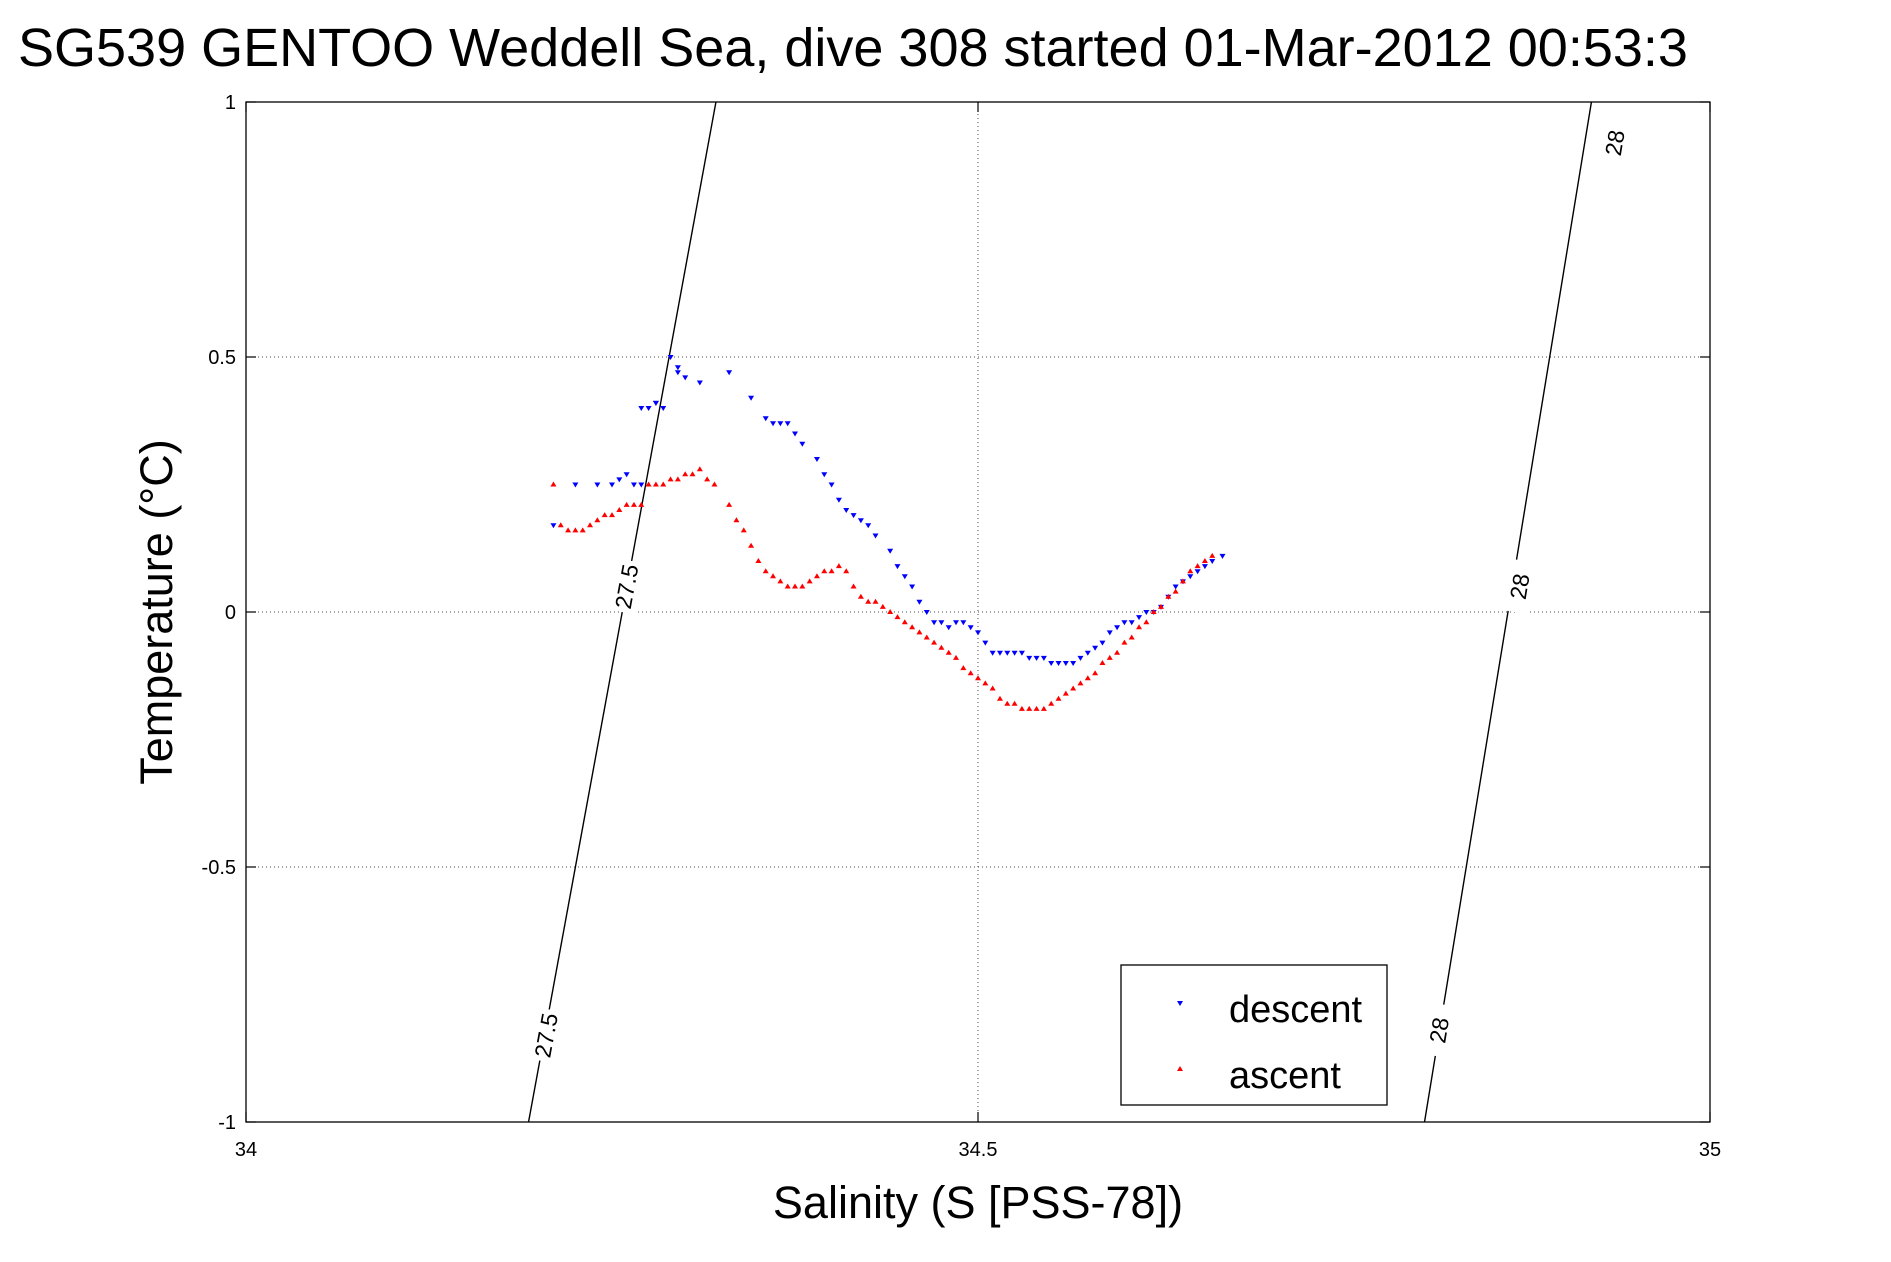  Describe the element at coordinates (219, 868) in the screenshot. I see `y-tick-label: -0.5` at that location.